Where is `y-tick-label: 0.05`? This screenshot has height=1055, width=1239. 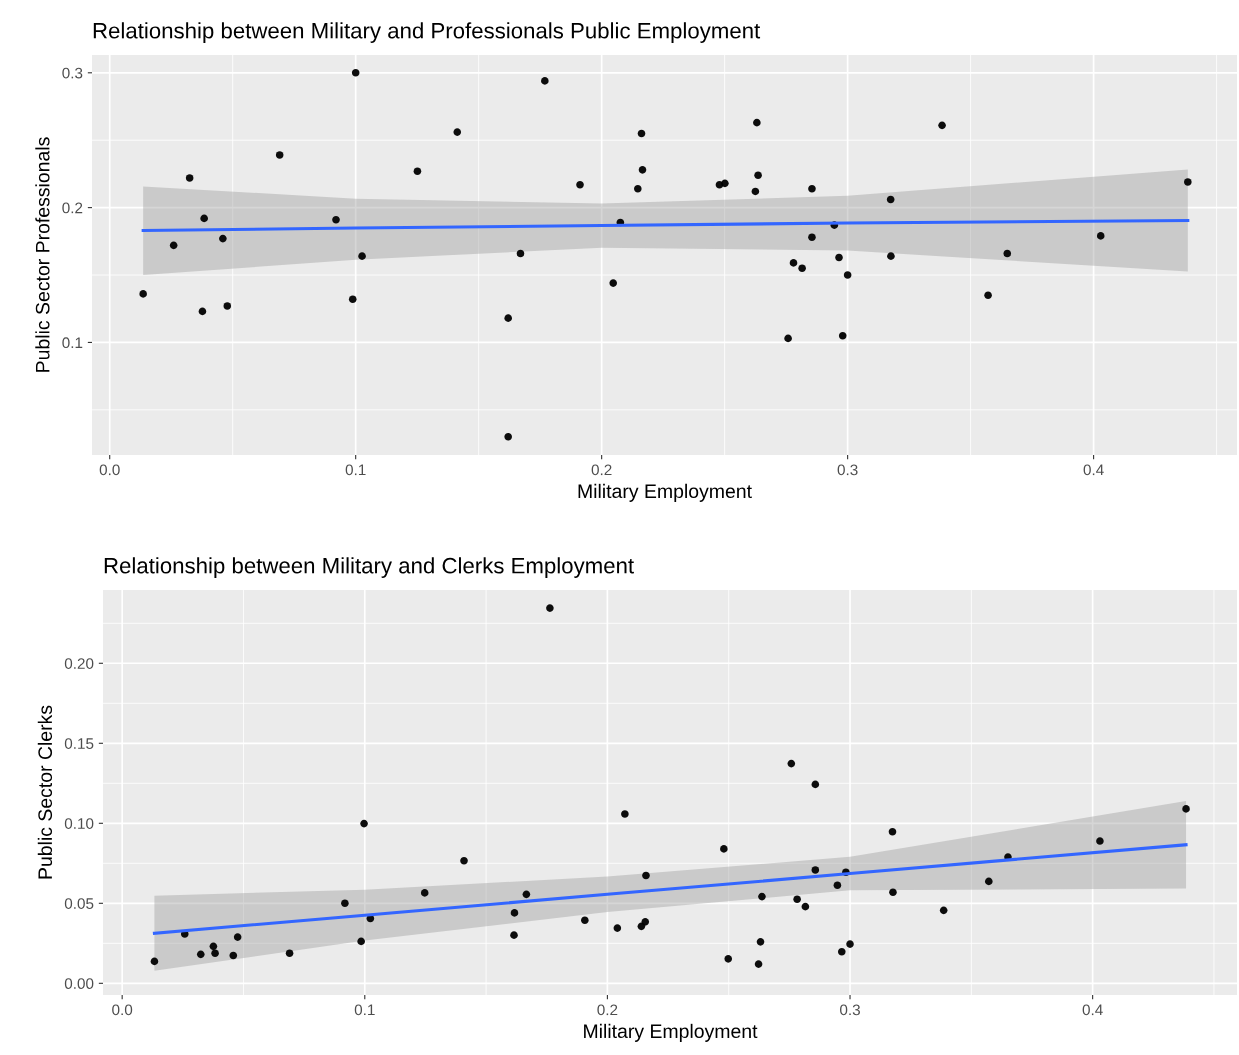 y-tick-label: 0.05 is located at coordinates (79, 903).